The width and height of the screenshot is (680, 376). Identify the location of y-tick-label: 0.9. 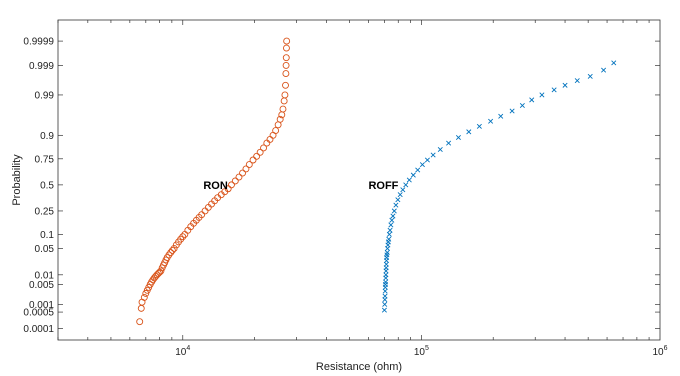
(47, 136).